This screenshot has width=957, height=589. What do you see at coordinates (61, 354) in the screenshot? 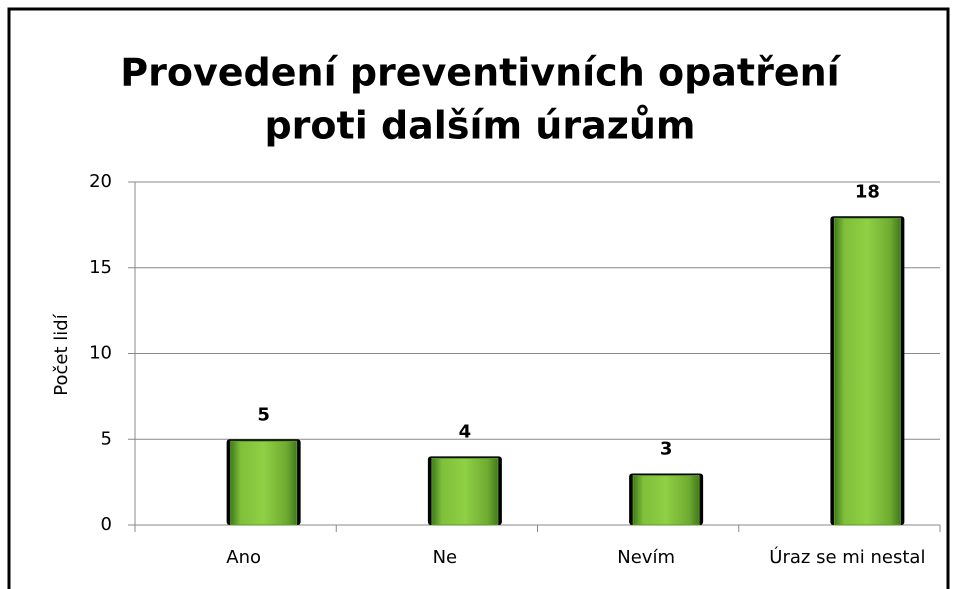
I see `y-axis-label: Počet lidí` at bounding box center [61, 354].